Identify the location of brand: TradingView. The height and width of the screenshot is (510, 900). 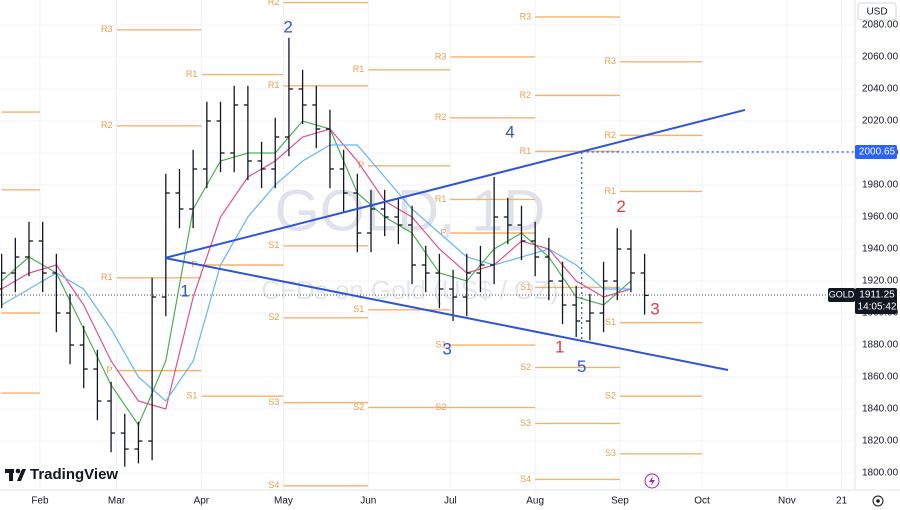
(74, 474).